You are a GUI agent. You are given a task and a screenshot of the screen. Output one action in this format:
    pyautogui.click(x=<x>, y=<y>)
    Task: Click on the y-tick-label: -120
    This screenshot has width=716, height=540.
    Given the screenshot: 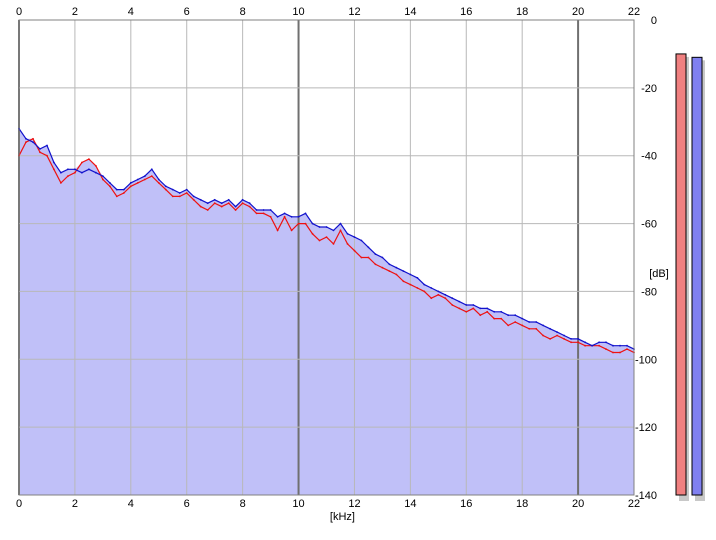 What is the action you would take?
    pyautogui.click(x=646, y=428)
    